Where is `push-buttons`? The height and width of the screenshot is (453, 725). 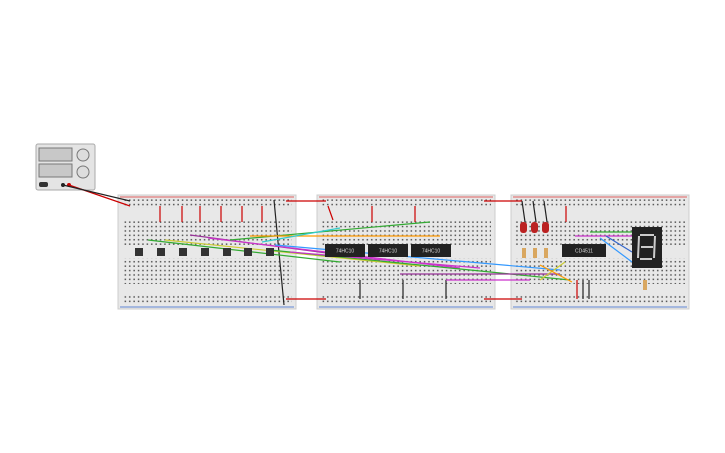 push-buttons is located at coordinates (204, 252).